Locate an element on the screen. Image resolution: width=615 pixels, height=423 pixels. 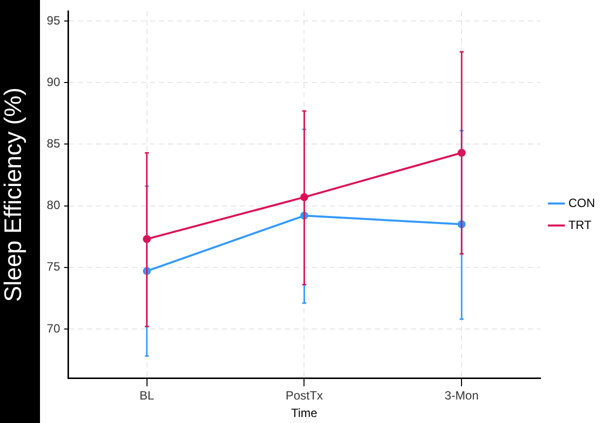
legend-label: TRT is located at coordinates (580, 225).